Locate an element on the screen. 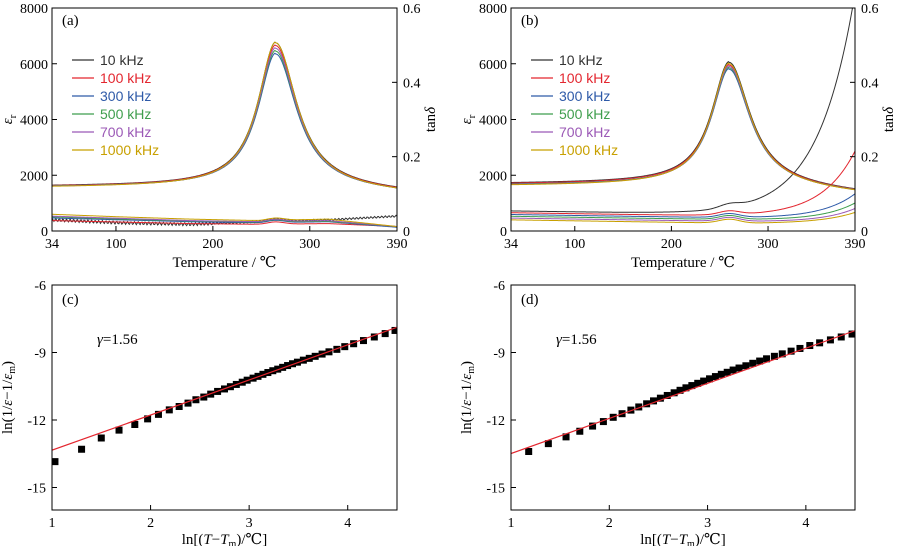  y-axis-title: εr is located at coordinates (468, 119).